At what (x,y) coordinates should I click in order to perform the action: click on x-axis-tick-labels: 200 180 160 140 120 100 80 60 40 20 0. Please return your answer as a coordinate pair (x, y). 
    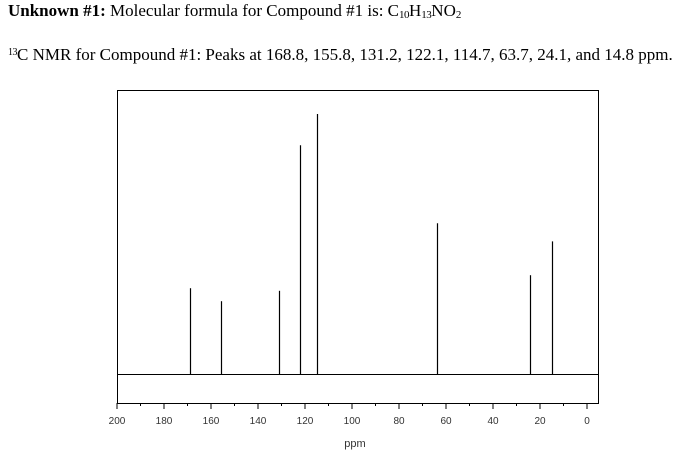
    Looking at the image, I should click on (350, 421).